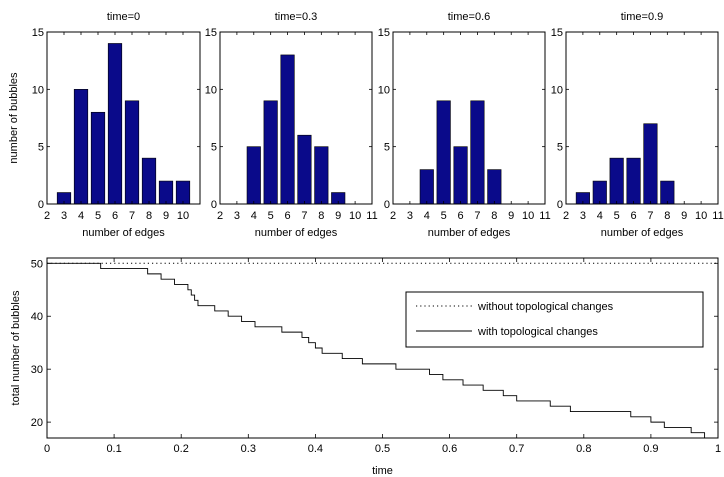  What do you see at coordinates (718, 449) in the screenshot?
I see `x-tick-label: 1` at bounding box center [718, 449].